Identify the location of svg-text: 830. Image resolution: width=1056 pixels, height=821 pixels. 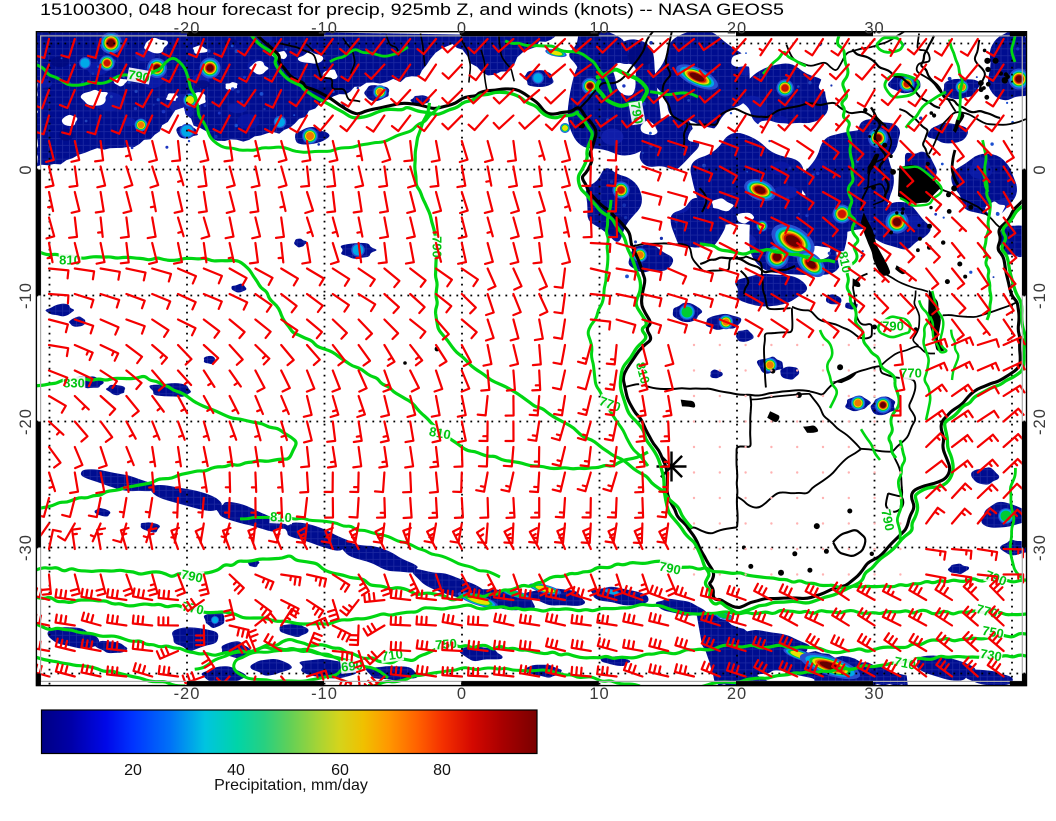
(74, 383).